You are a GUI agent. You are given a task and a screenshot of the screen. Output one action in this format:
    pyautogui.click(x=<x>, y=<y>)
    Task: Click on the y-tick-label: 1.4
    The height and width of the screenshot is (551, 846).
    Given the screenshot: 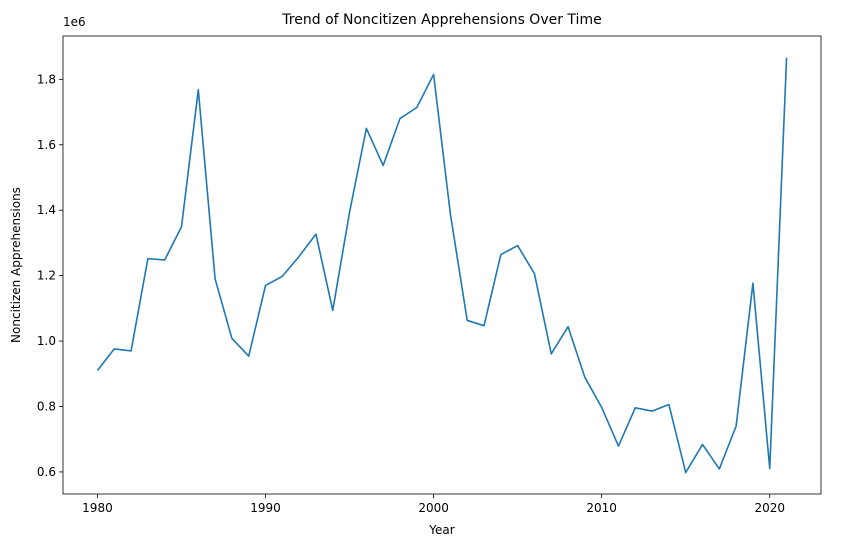 What is the action you would take?
    pyautogui.click(x=46, y=210)
    